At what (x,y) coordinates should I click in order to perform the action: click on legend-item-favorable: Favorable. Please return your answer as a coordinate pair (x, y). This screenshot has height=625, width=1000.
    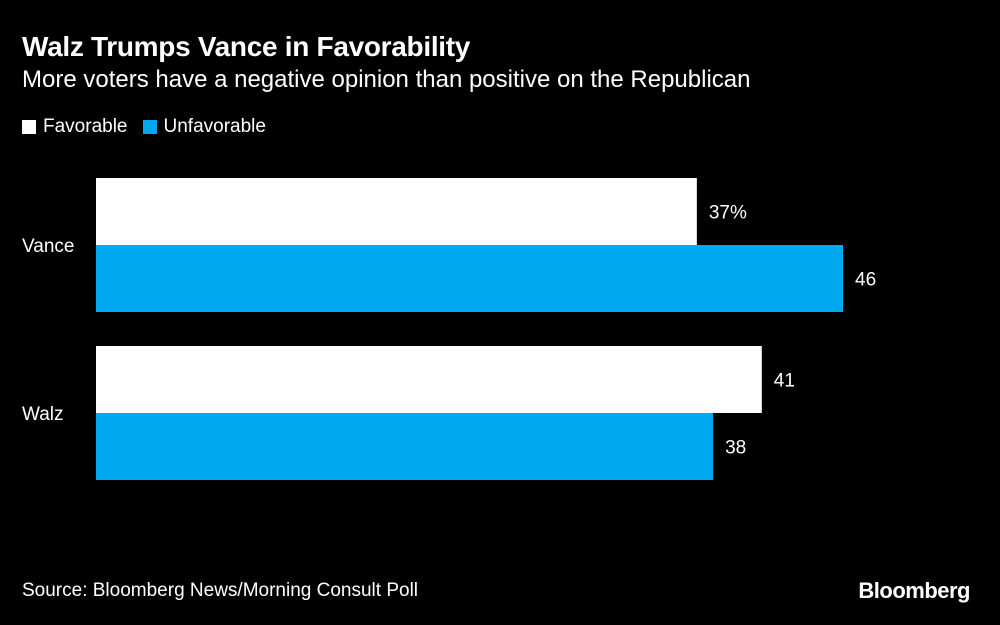
    Looking at the image, I should click on (75, 127).